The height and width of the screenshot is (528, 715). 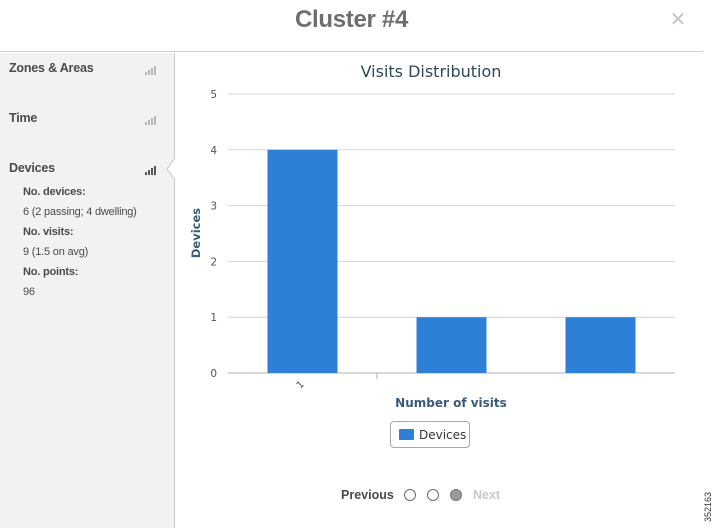 What do you see at coordinates (54, 192) in the screenshot?
I see `devices-count-label: No. devices:` at bounding box center [54, 192].